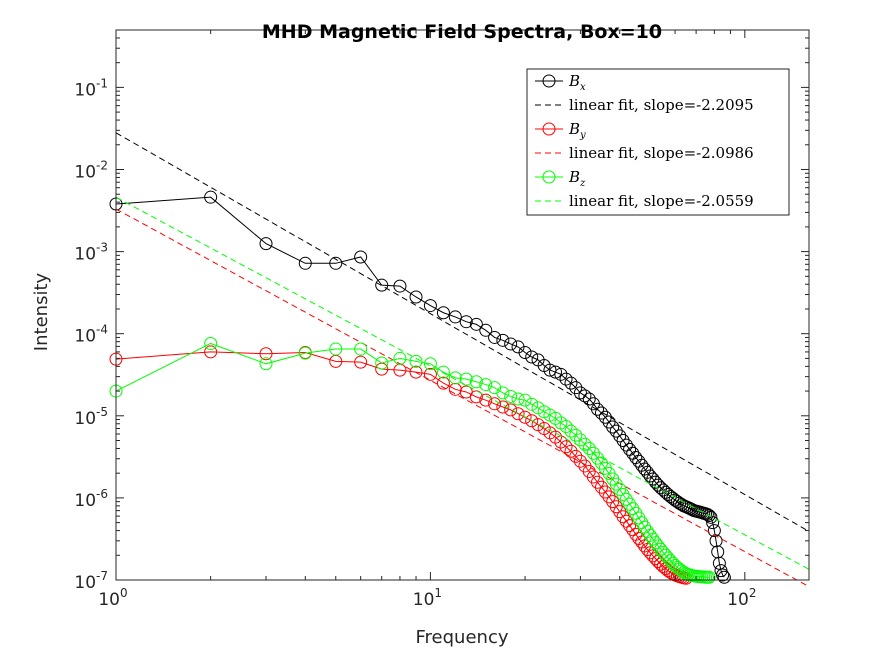 This screenshot has height=656, width=894. What do you see at coordinates (661, 153) in the screenshot?
I see `legend-label: linear fit, slope=-2.0986` at bounding box center [661, 153].